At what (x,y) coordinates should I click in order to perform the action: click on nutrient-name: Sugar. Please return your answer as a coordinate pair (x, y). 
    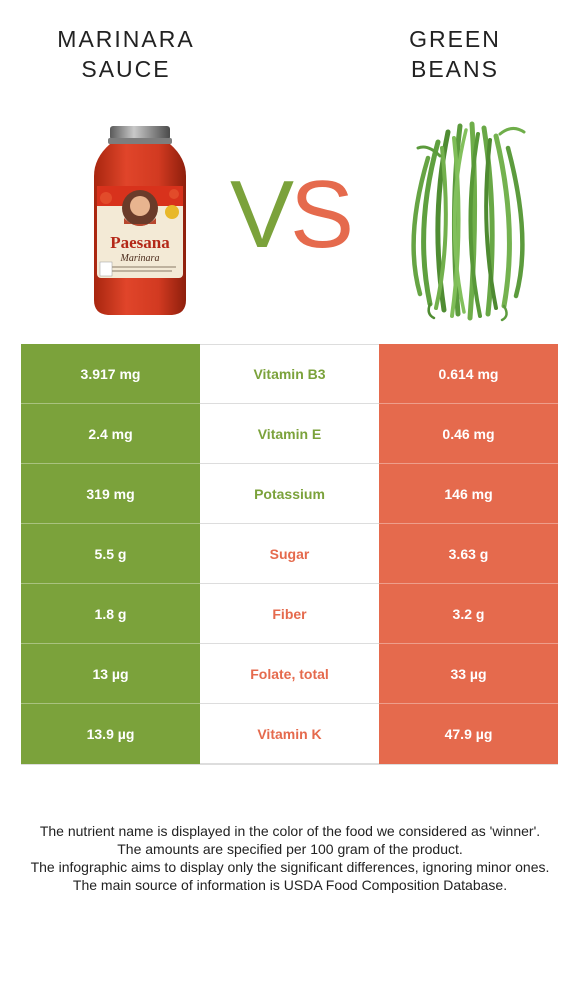
    Looking at the image, I should click on (289, 554).